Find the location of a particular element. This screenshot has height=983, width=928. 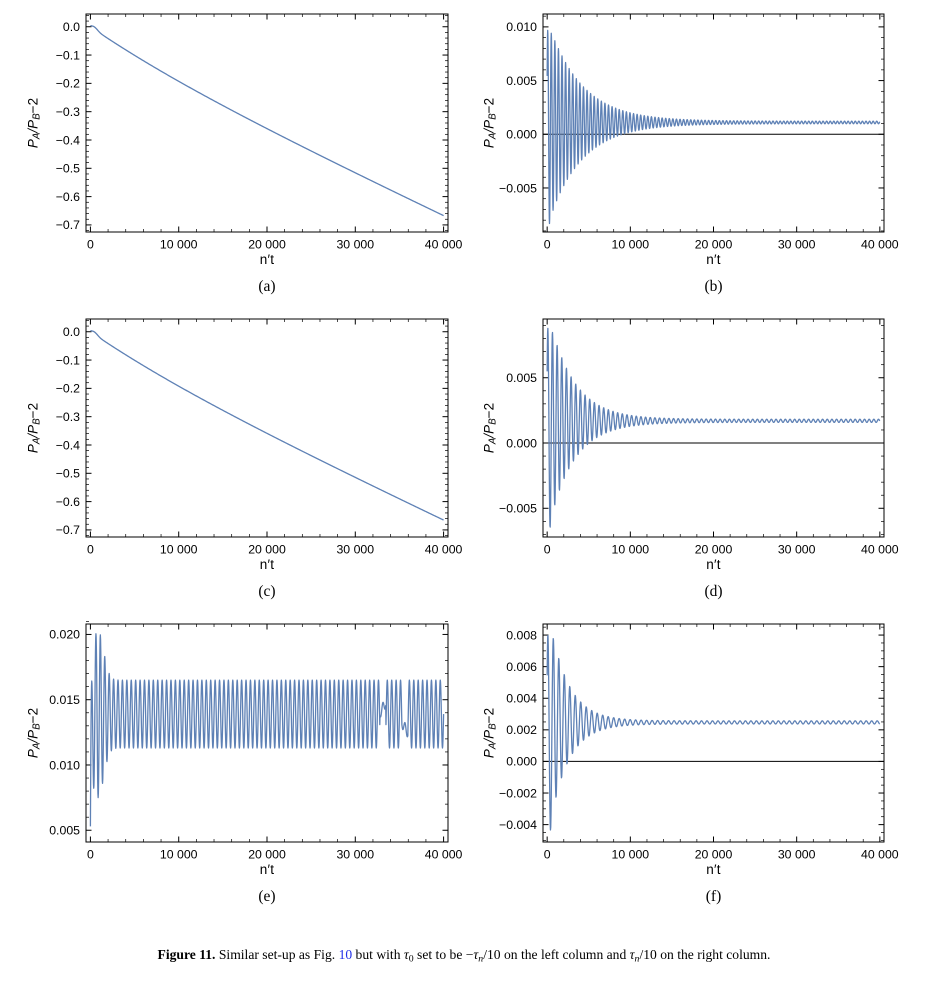

y-axis-label-b: PA/PB−2 is located at coordinates (489, 123).